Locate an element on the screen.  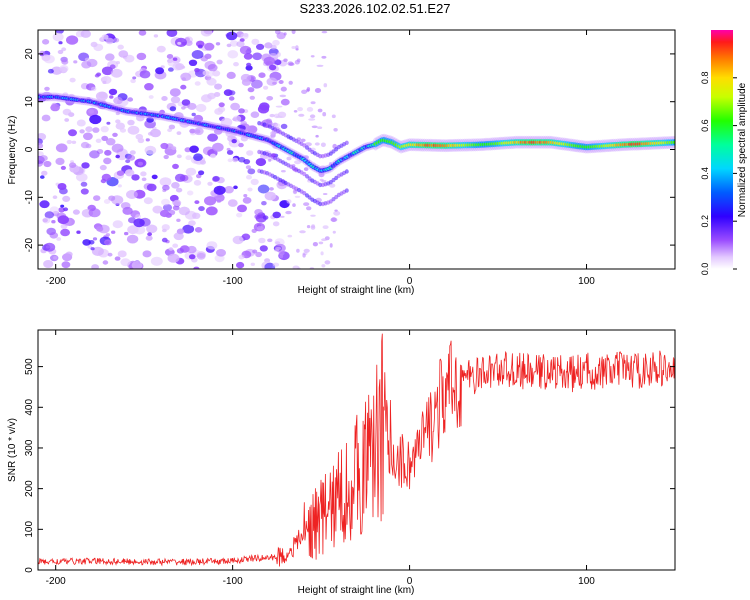
x-tick-label: -200 is located at coordinates (56, 281).